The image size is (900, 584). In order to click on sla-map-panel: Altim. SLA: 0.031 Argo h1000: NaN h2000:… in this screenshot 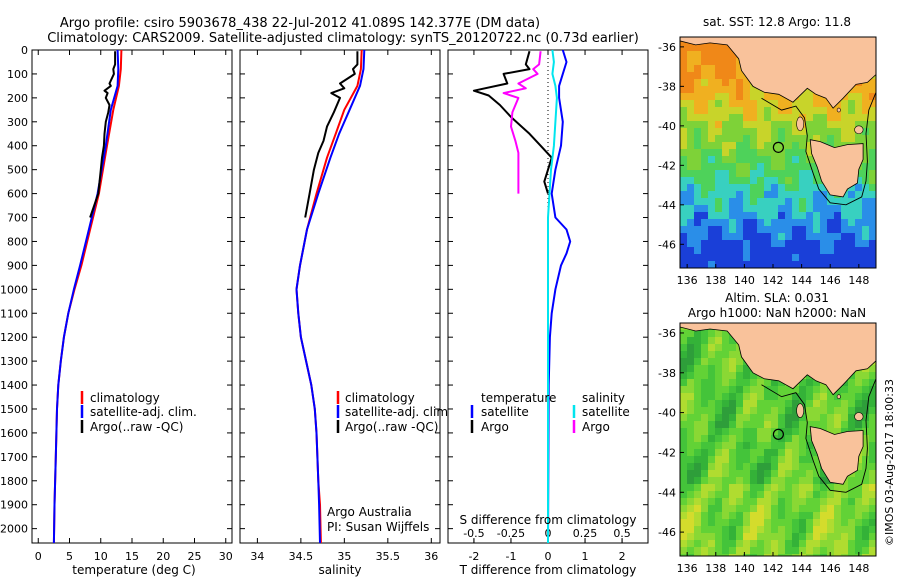, I will do `click(767, 433)`.